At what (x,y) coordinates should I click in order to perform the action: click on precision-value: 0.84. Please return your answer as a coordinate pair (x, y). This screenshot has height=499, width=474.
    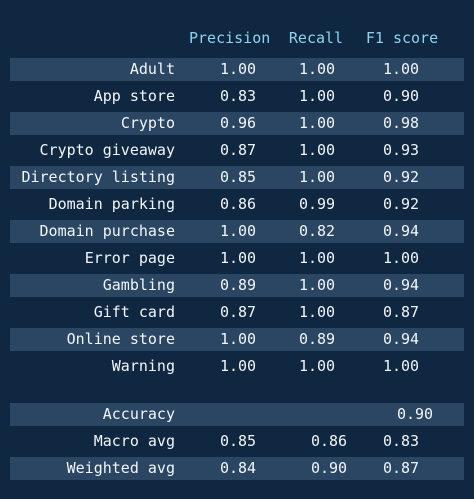
    Looking at the image, I should click on (238, 468).